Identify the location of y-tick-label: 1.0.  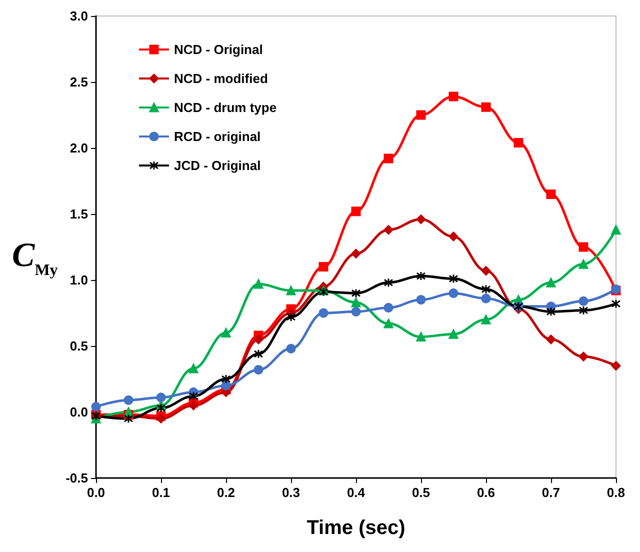
(79, 280).